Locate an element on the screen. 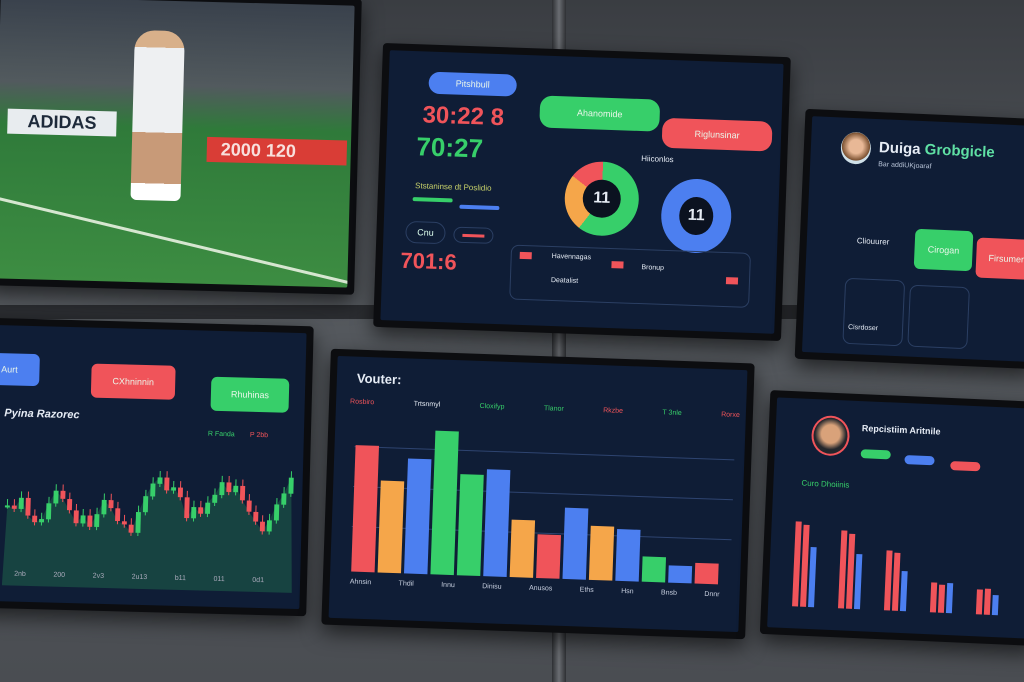  x-label: Bnsb is located at coordinates (669, 593).